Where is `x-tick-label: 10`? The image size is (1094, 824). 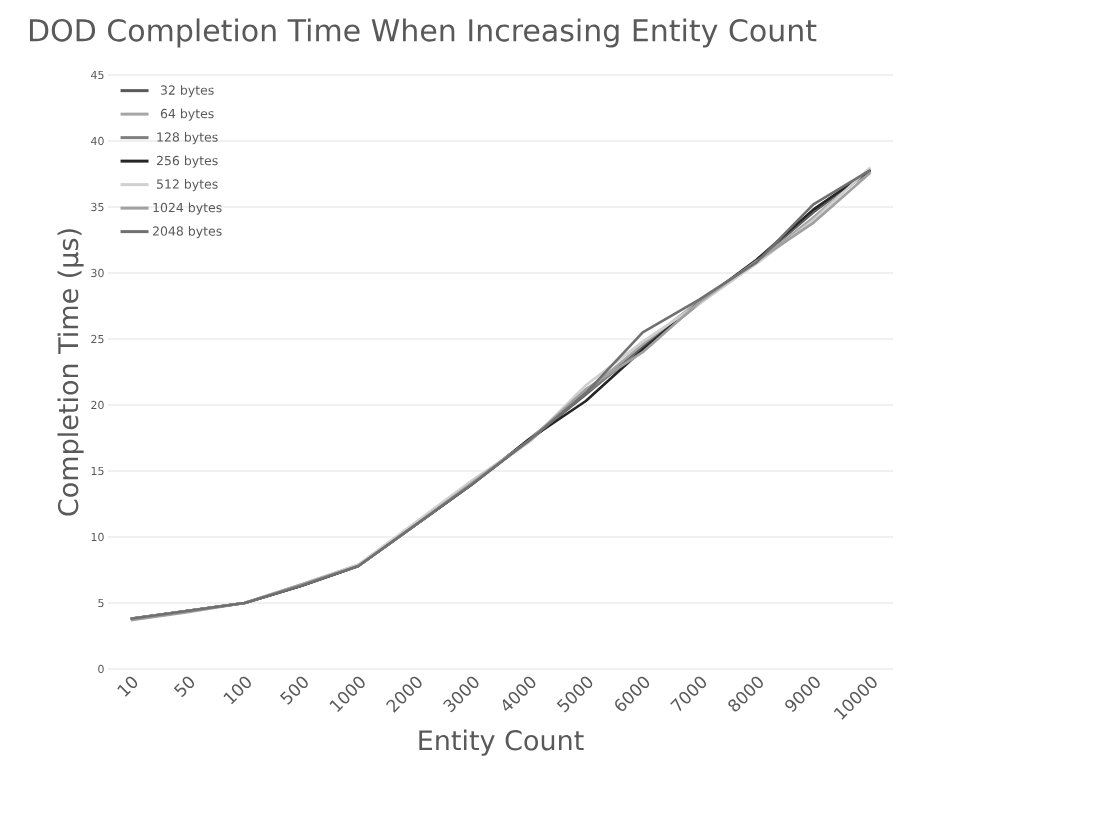
x-tick-label: 10 is located at coordinates (127, 686).